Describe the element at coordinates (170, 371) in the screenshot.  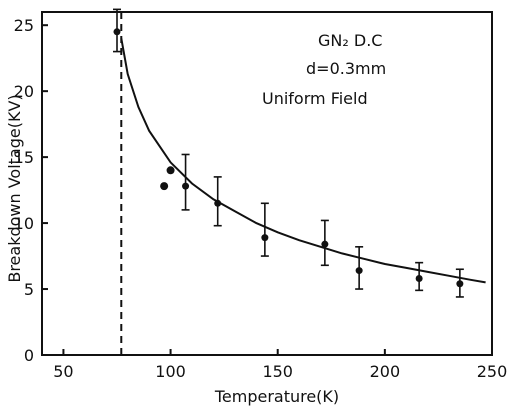
I see `x-tick-label-100: 100` at that location.